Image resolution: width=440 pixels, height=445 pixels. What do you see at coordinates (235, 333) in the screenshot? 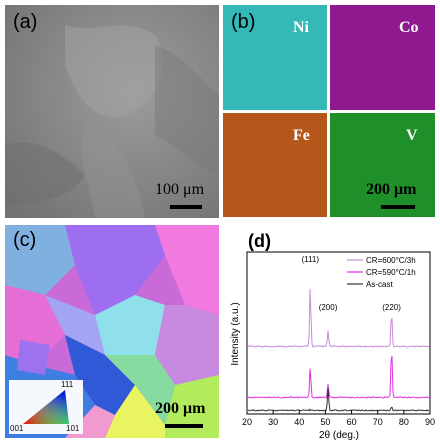
I see `y-axis-label: Intensity (a.u.)` at bounding box center [235, 333].